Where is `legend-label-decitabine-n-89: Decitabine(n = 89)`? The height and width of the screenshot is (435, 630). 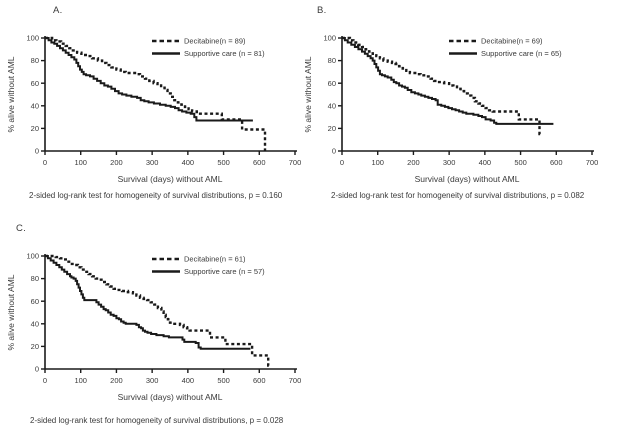 legend-label-decitabine-n-89: Decitabine(n = 89) is located at coordinates (215, 41).